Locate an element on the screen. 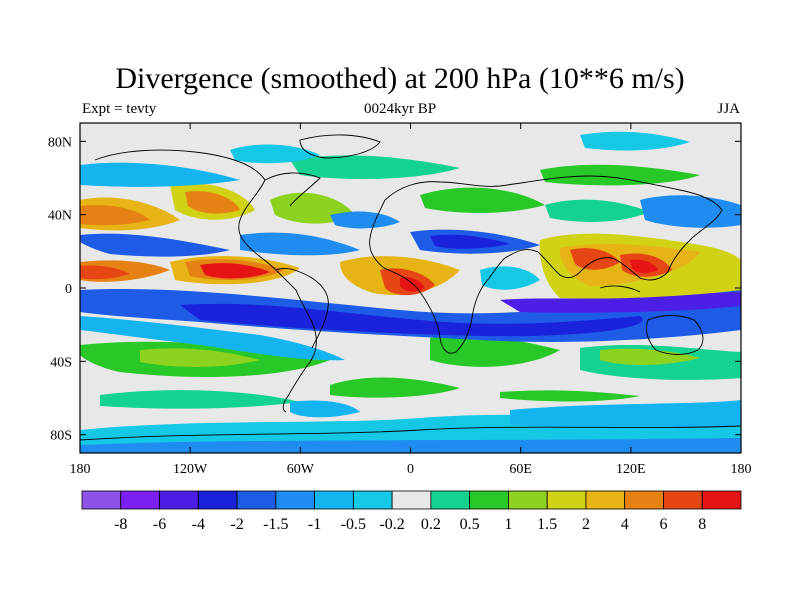 The image size is (800, 600). colorbar-label: -0.2 is located at coordinates (391, 524).